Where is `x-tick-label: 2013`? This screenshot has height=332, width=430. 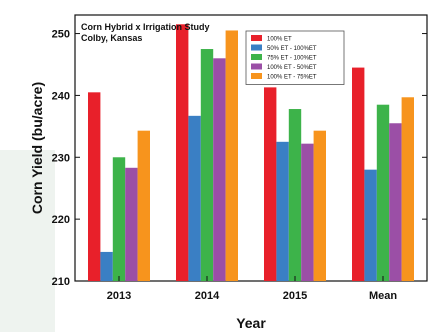 x-tick-label: 2013 is located at coordinates (119, 296).